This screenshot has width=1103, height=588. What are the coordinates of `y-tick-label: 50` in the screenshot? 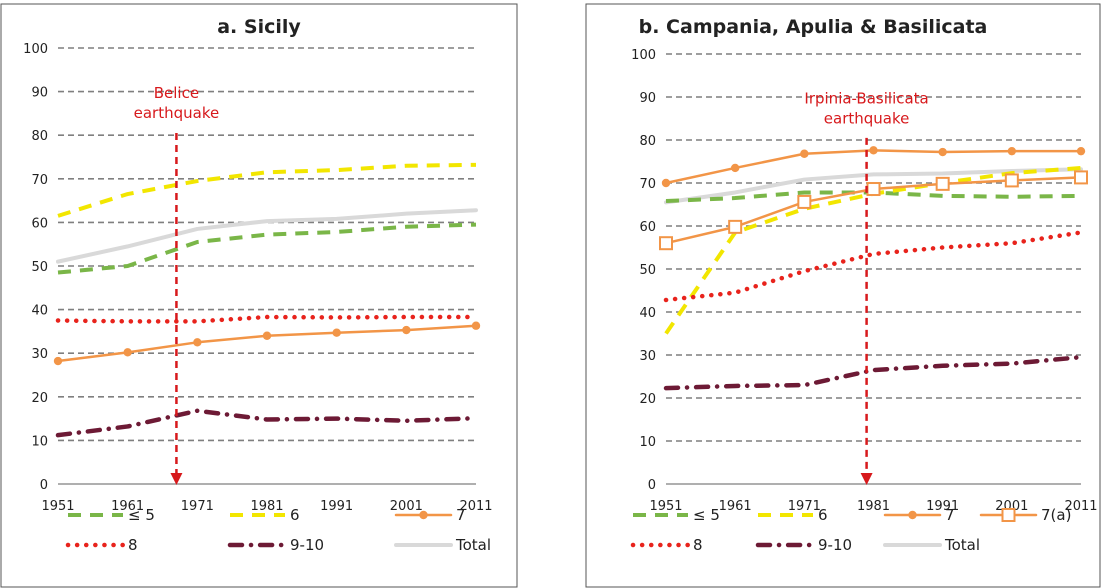 It's located at (39, 267).